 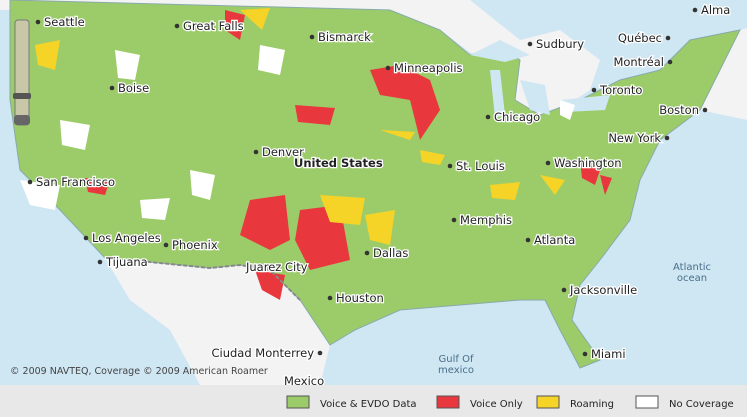 What do you see at coordinates (283, 152) in the screenshot?
I see `city-label: Denver` at bounding box center [283, 152].